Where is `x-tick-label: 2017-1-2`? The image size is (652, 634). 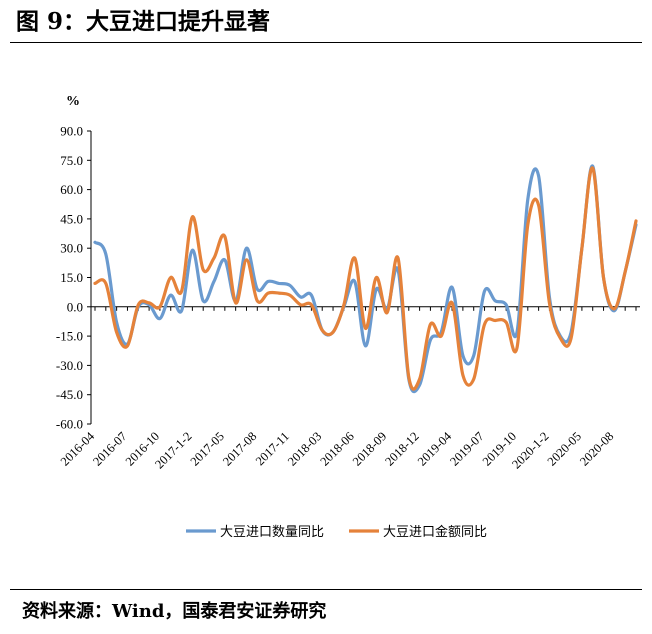
x-tick-label: 2017-1-2 is located at coordinates (173, 450).